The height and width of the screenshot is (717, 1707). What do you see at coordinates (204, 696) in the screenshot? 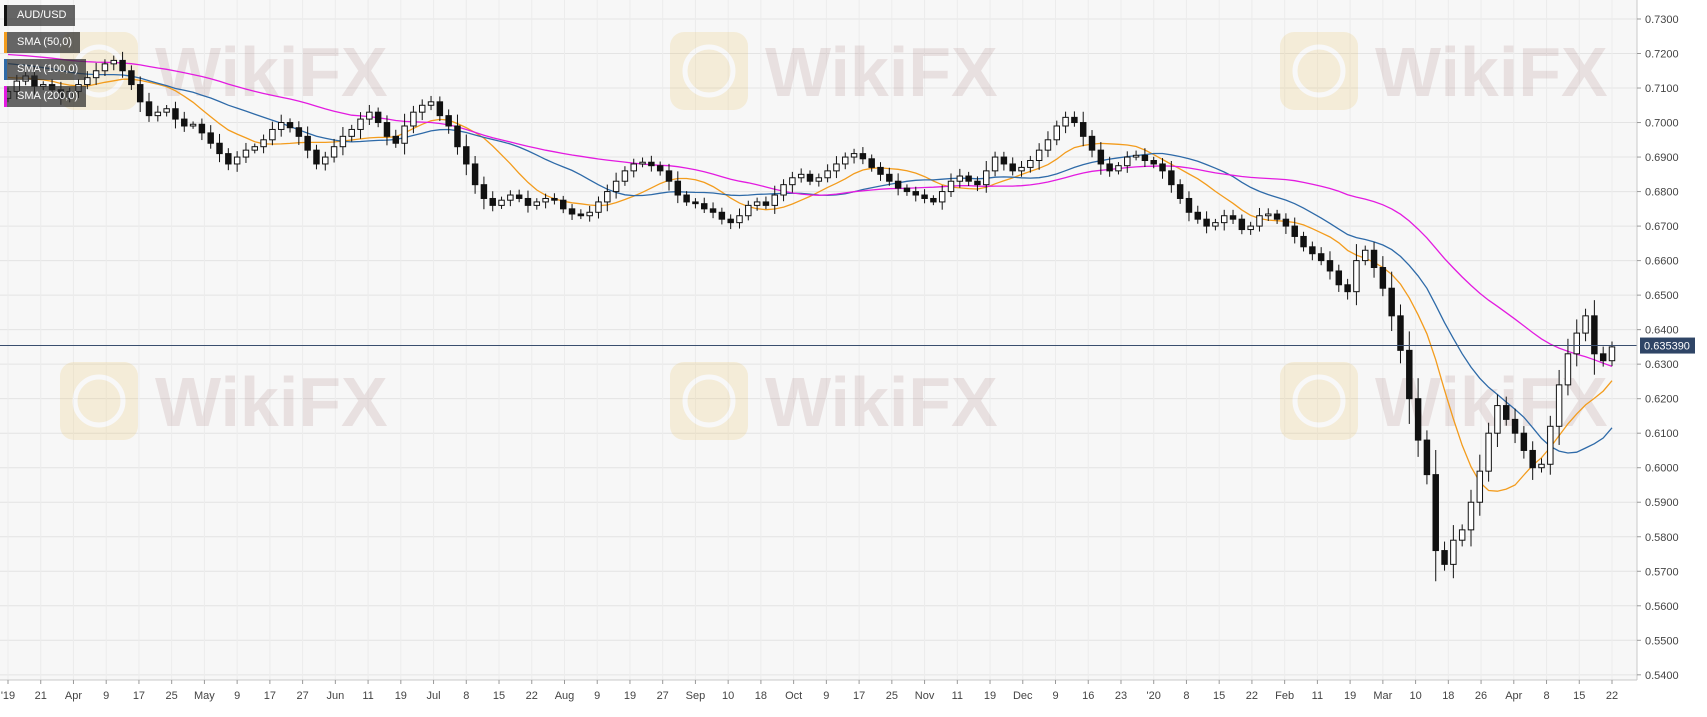
I see `time-tick-label: May` at bounding box center [204, 696].